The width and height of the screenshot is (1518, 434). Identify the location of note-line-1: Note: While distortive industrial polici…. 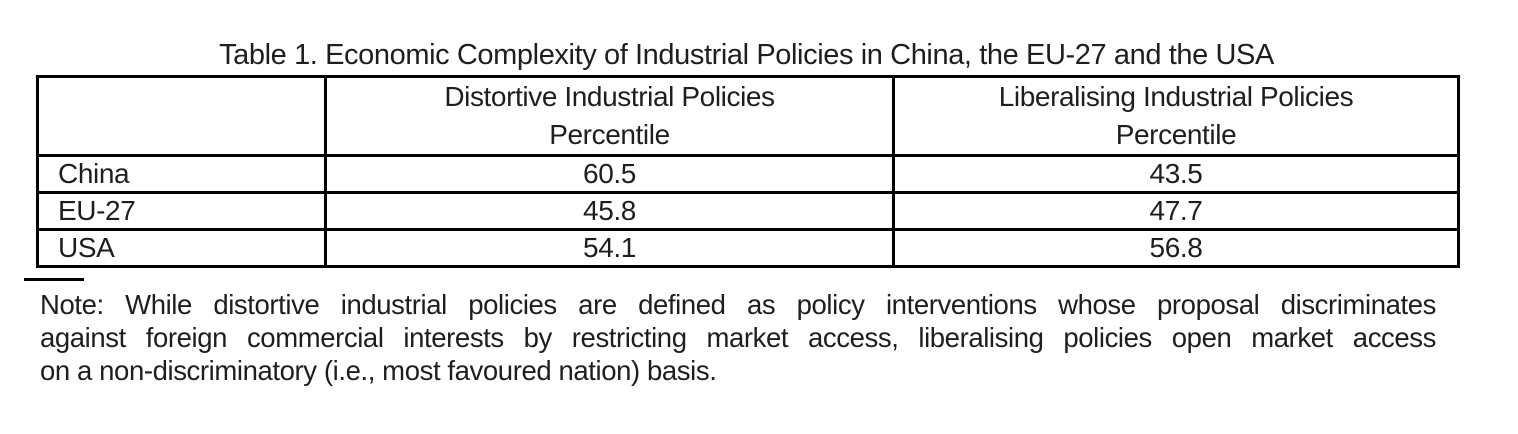
(738, 304).